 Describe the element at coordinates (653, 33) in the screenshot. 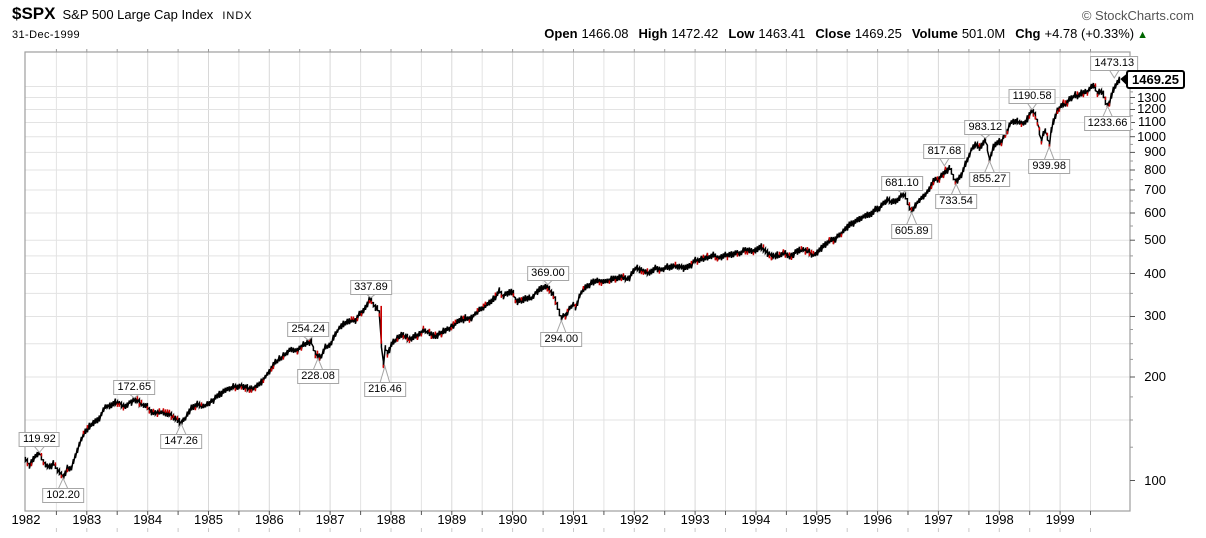

I see `quote-label-high: High` at that location.